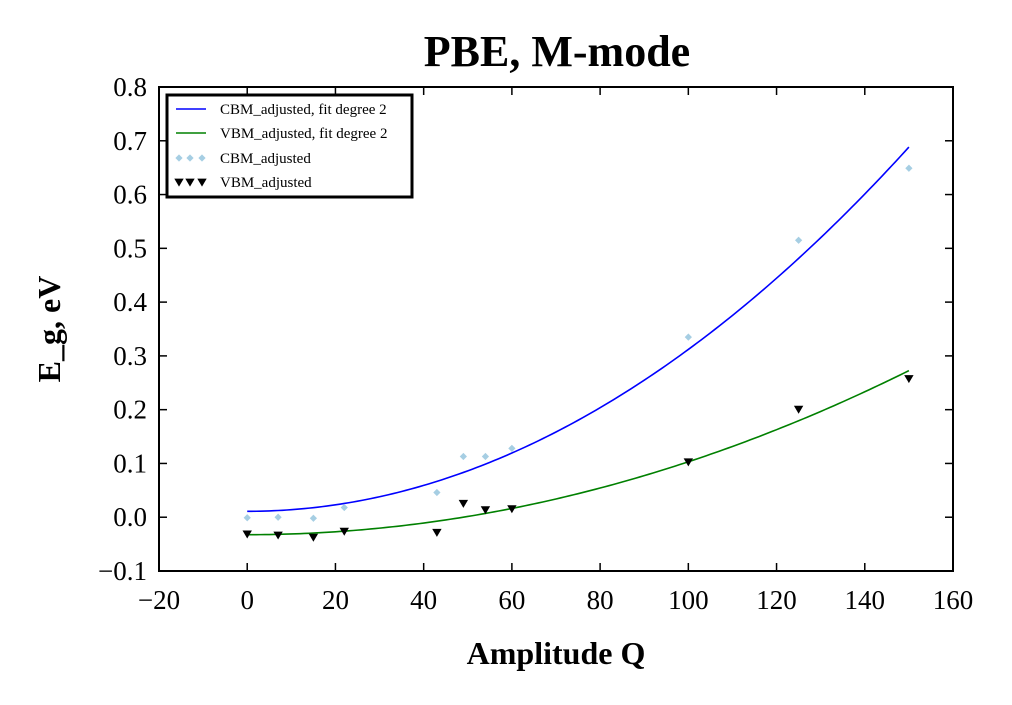  Describe the element at coordinates (130, 517) in the screenshot. I see `y-tick-label: 0.0` at that location.